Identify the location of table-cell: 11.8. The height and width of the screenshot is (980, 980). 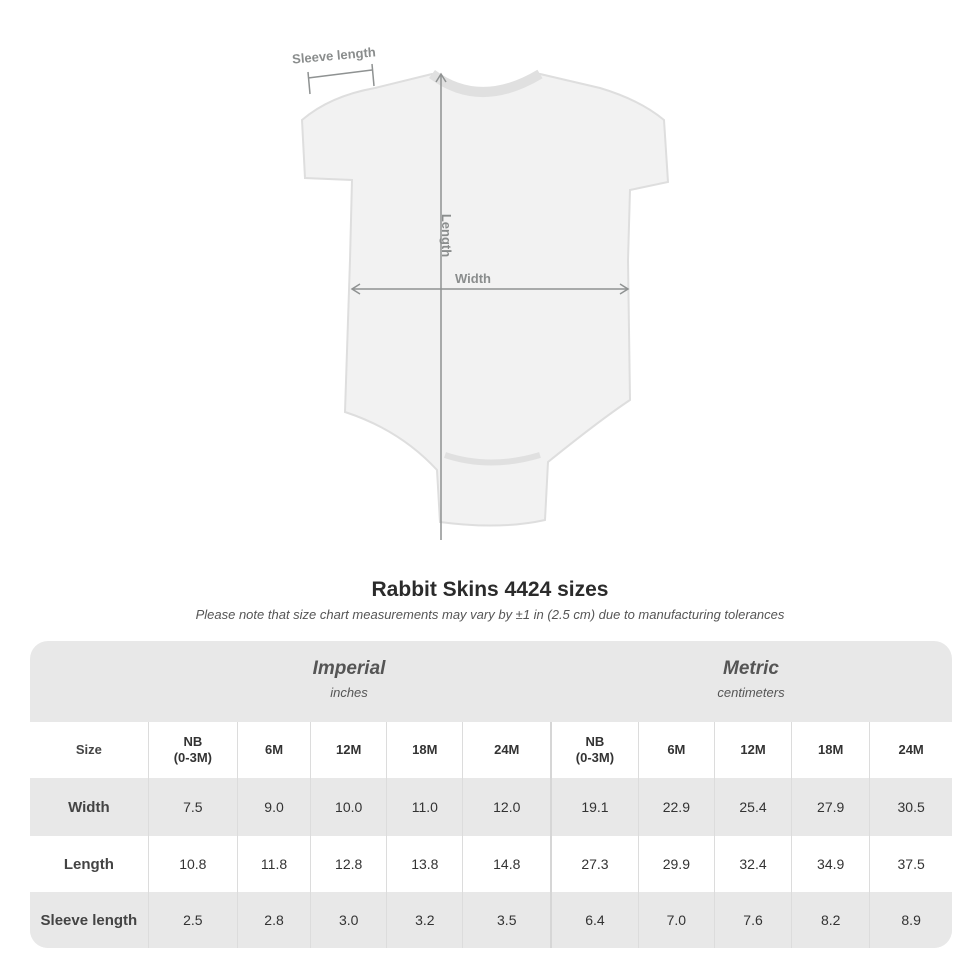
(273, 864).